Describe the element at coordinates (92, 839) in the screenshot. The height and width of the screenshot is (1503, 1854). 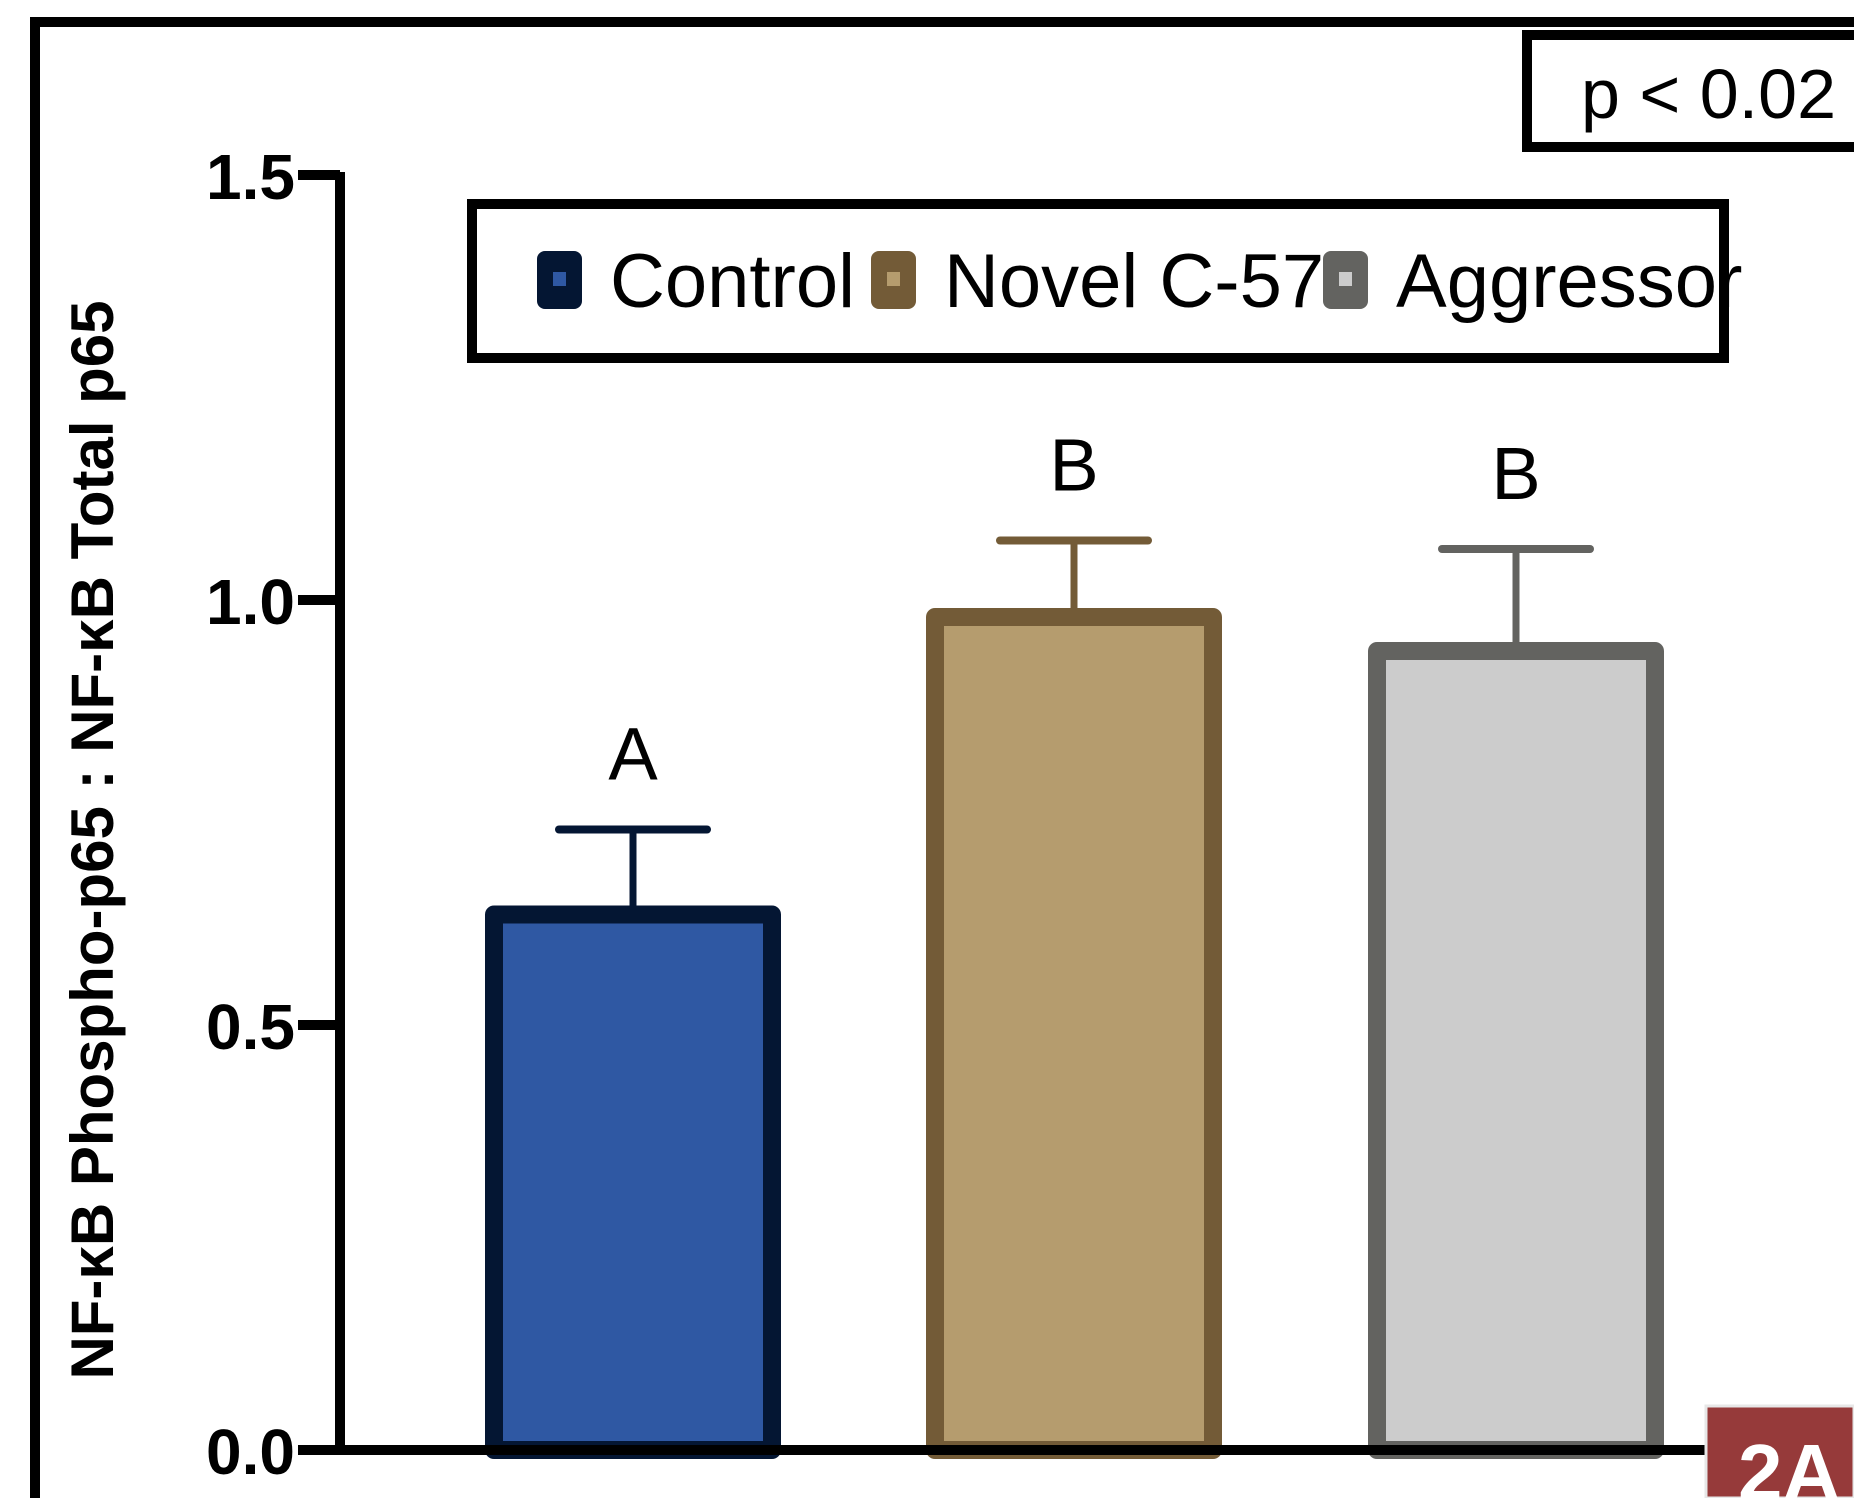
I see `y-axis-label: NF-κB Phospho-p65 : NF-κB Total p65` at that location.